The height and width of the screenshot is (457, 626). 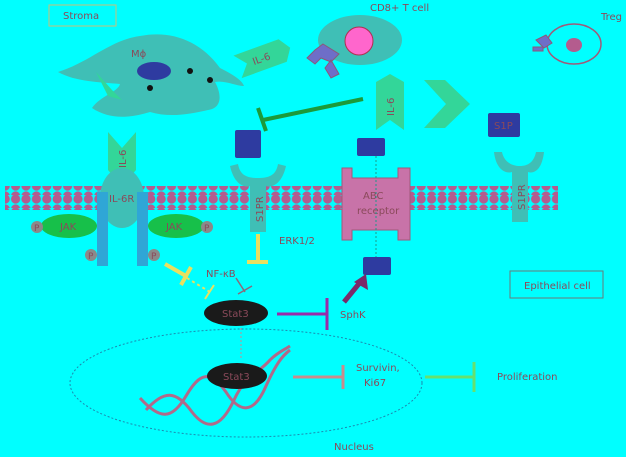 What do you see at coordinates (313, 109) in the screenshot?
I see `cd8-inhibition-arrow` at bounding box center [313, 109].